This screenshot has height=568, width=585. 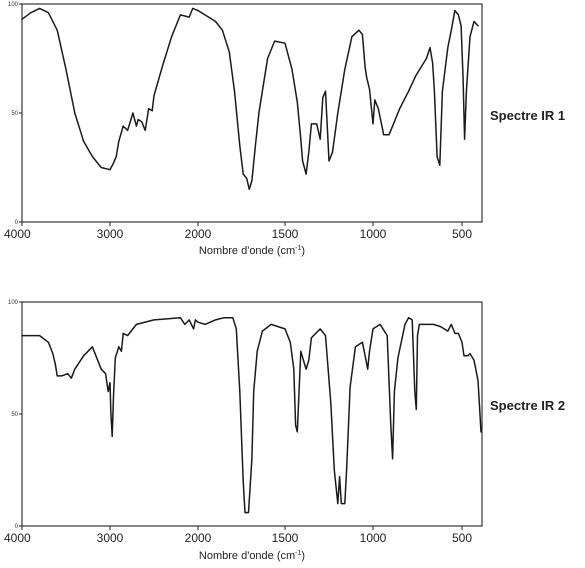 I want to click on spectrum-title: Spectre IR 1, so click(x=527, y=115).